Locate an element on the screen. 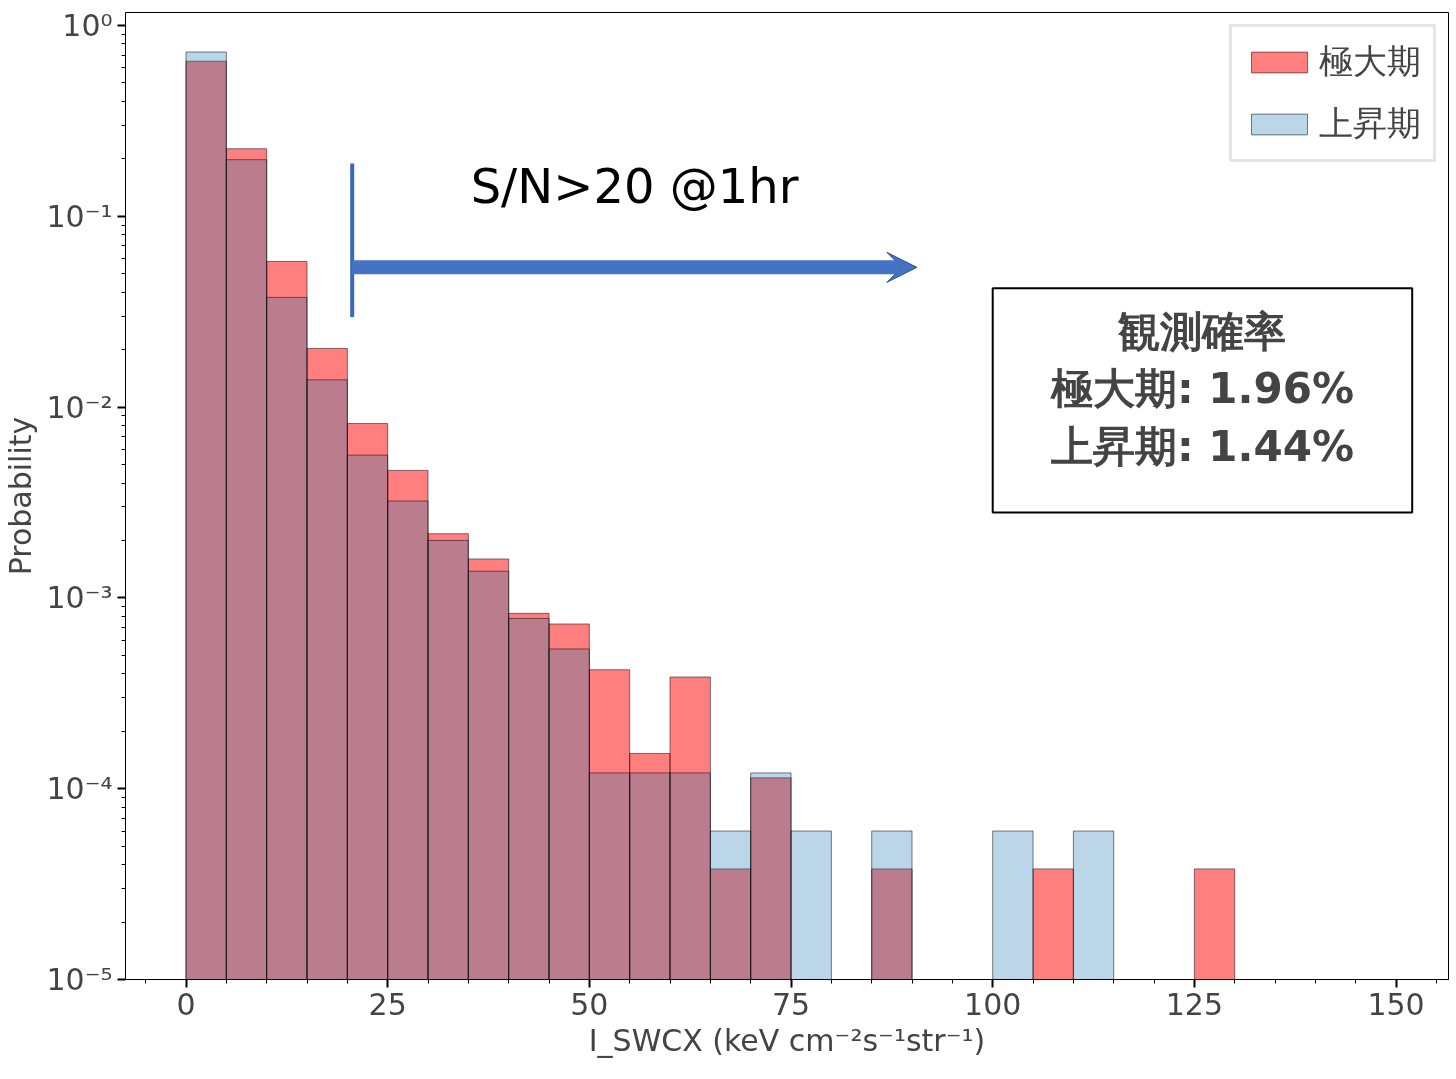 This screenshot has height=1079, width=1456. annotation: 観測確率 is located at coordinates (1202, 331).